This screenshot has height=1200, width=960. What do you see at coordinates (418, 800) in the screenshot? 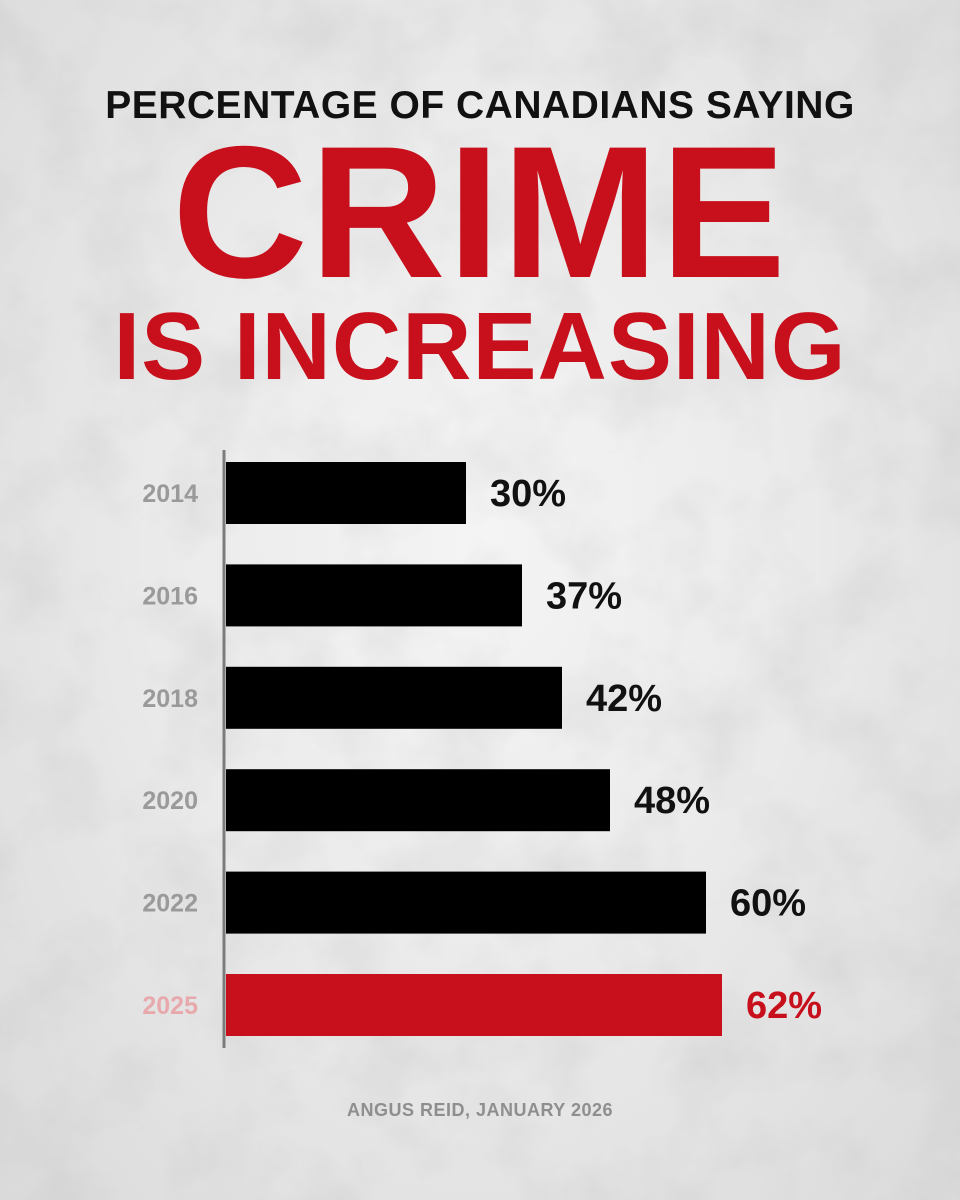
I see `bar-2020` at bounding box center [418, 800].